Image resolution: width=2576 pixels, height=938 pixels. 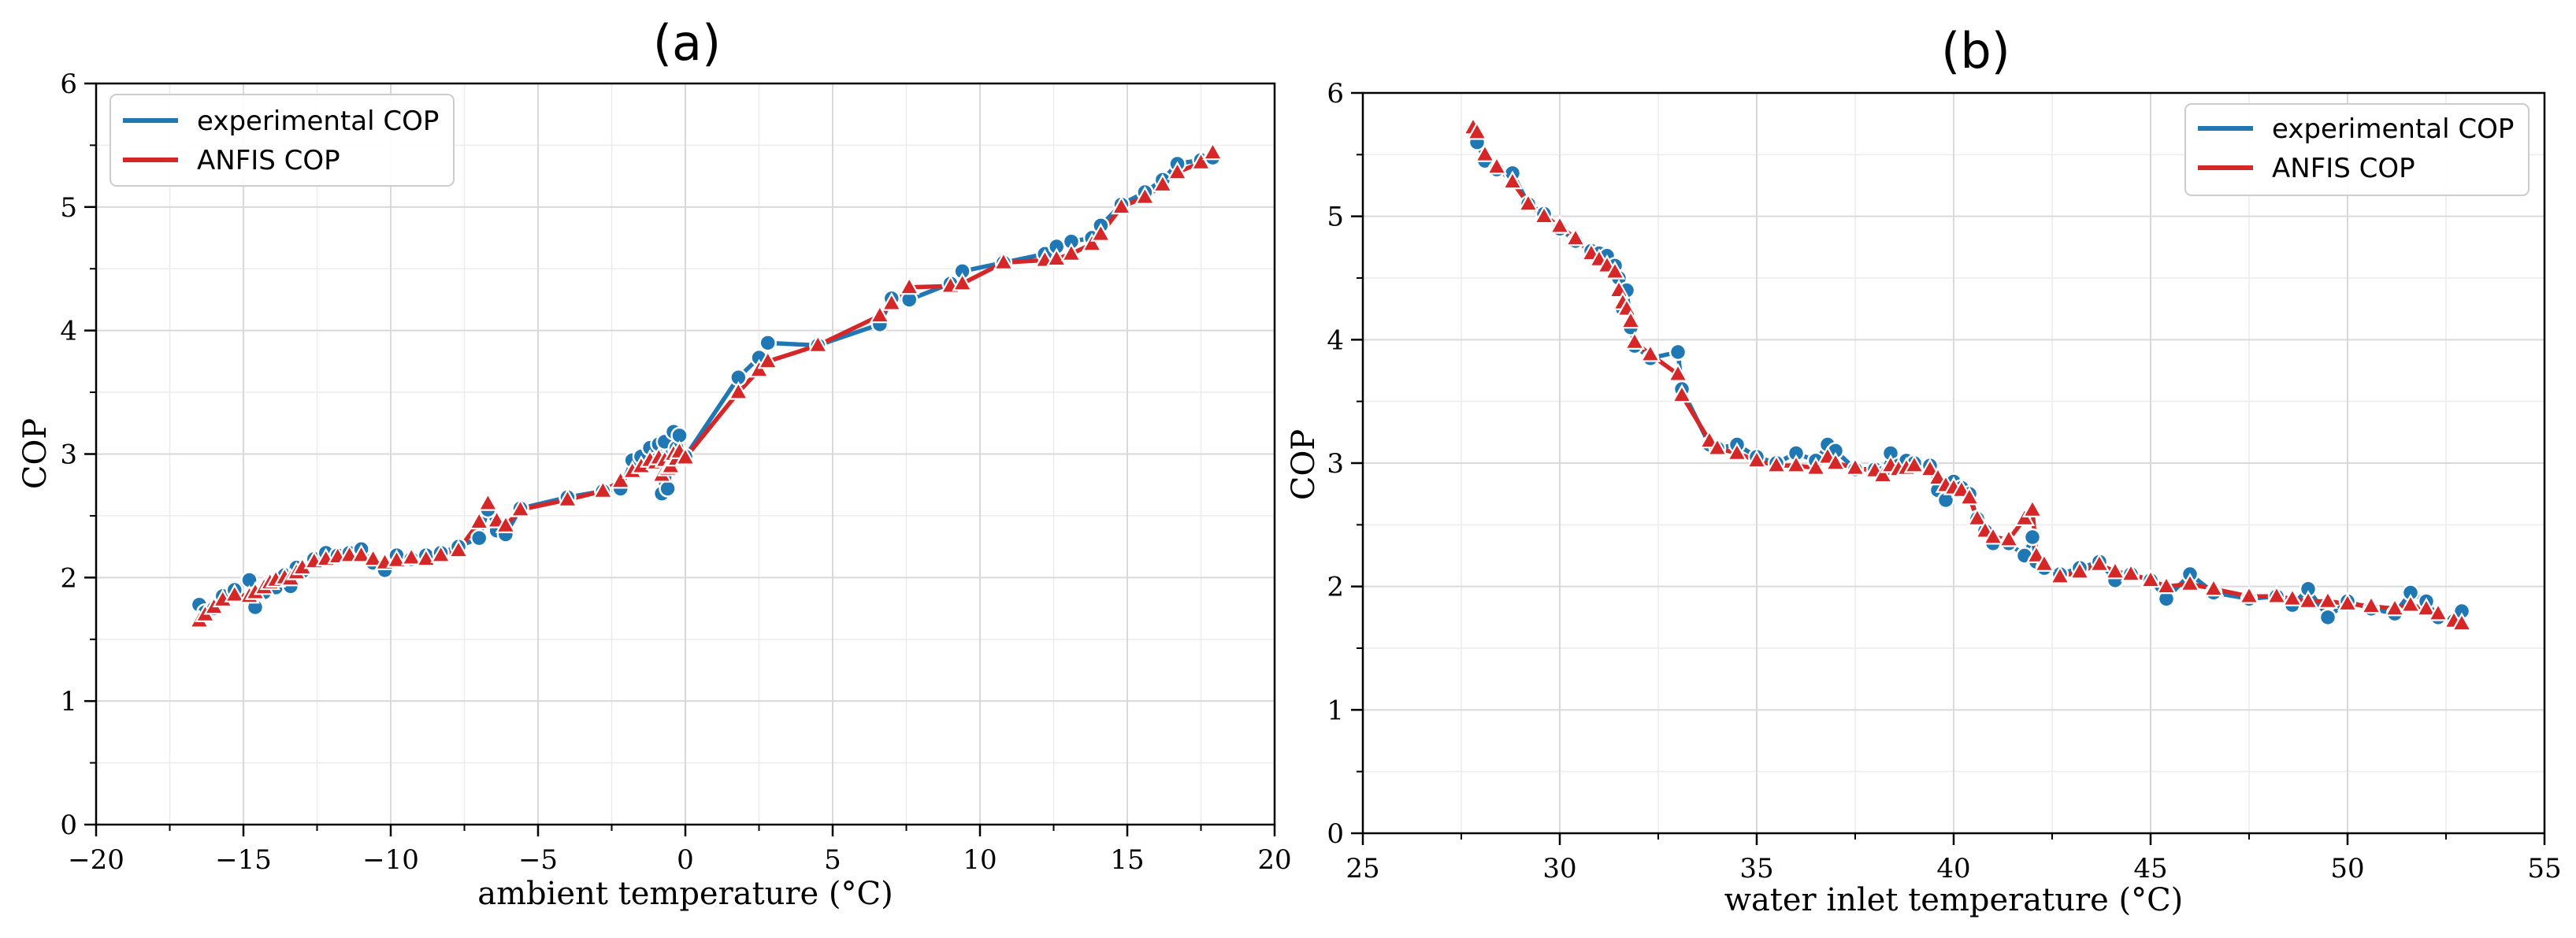 I want to click on panel-a-y-tick-label: 1, so click(x=68, y=701).